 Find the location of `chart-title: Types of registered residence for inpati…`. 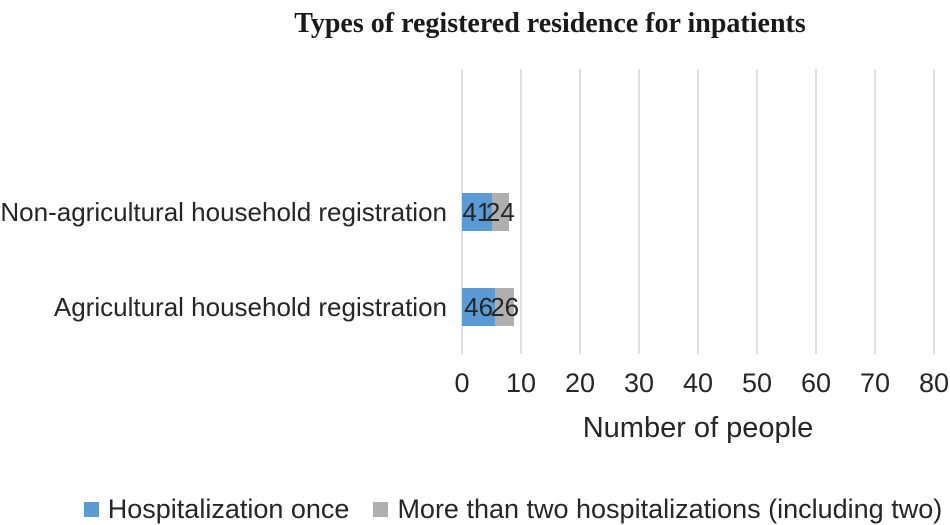

chart-title: Types of registered residence for inpati… is located at coordinates (550, 23).